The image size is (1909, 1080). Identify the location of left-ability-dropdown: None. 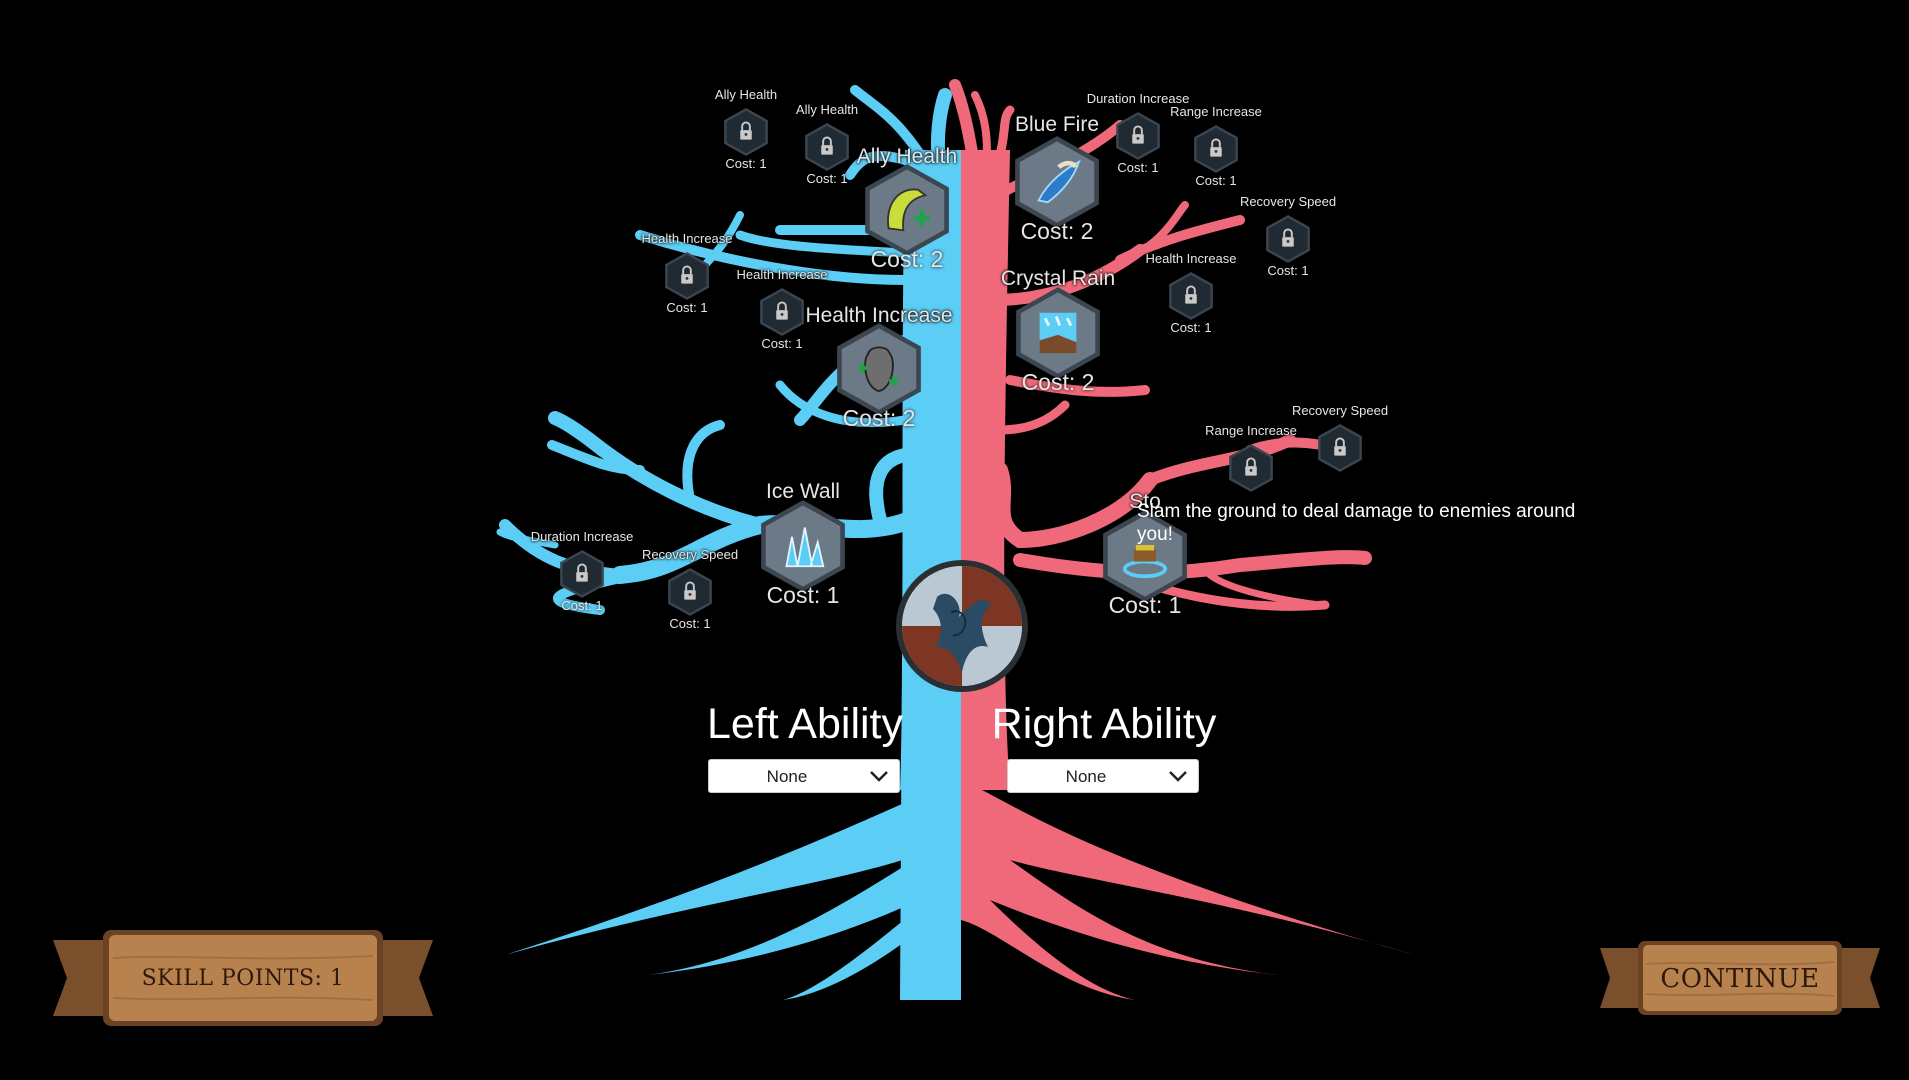
(804, 776).